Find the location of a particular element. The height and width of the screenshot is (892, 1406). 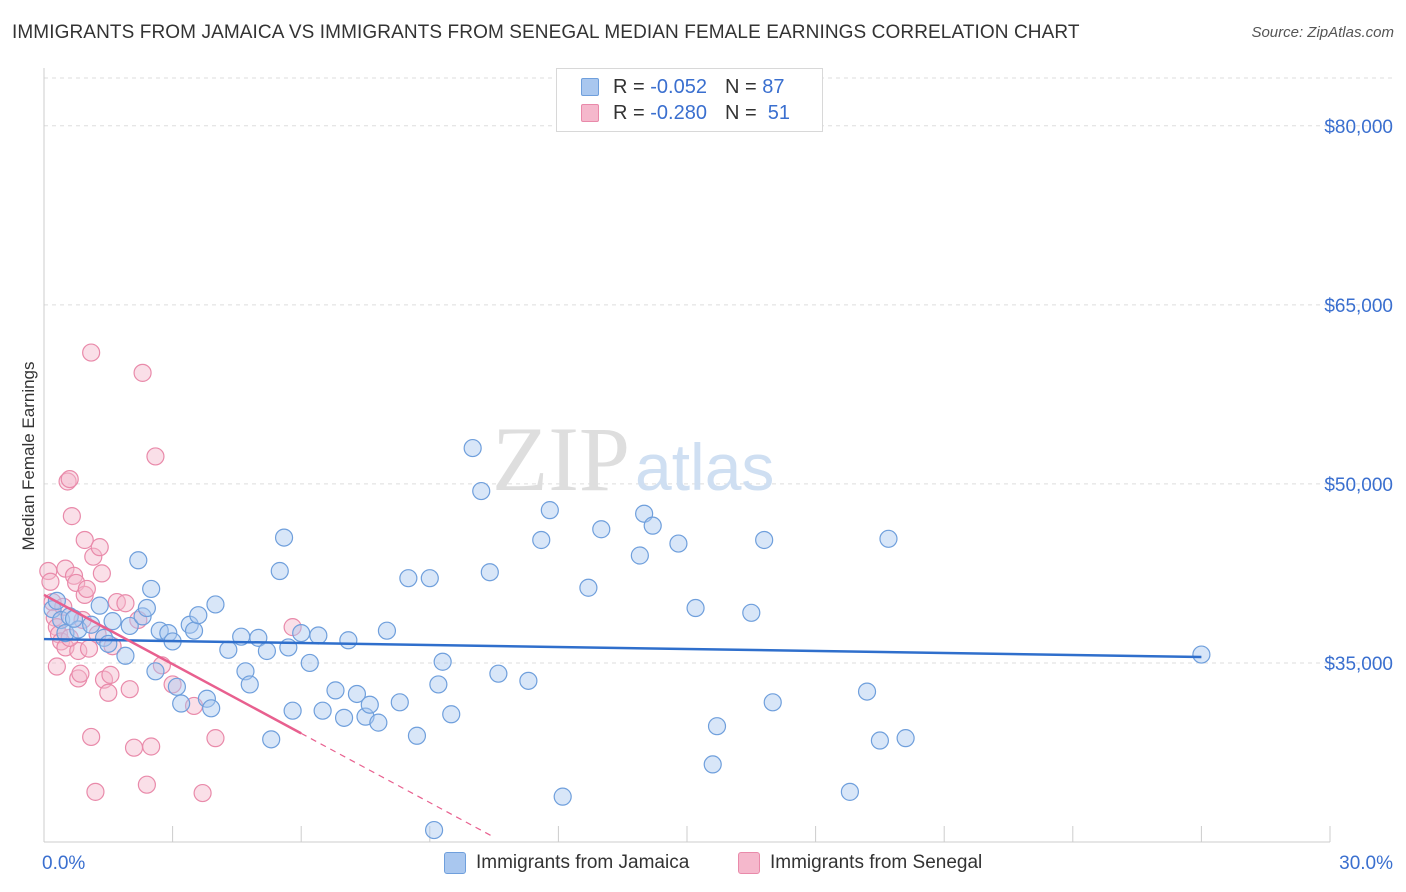

senegal-trend-line is located at coordinates (172, 664).